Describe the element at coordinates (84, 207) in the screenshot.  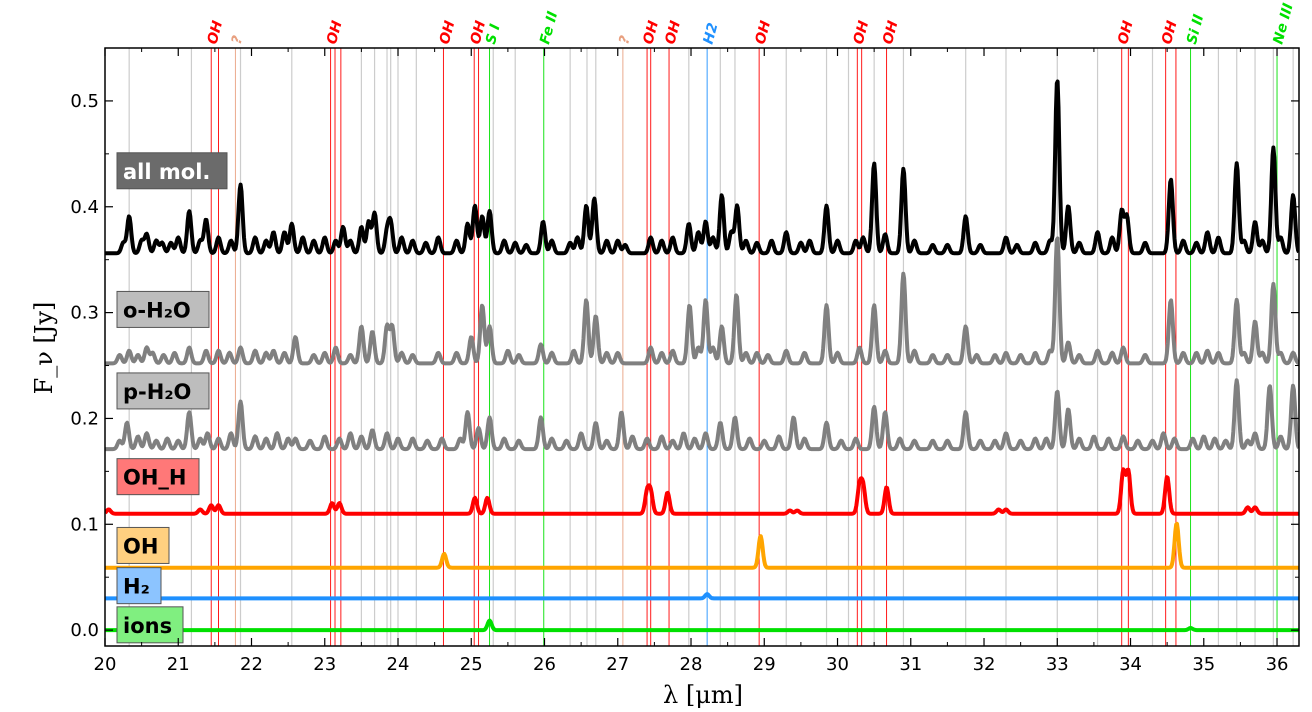
I see `y-tick-label: 0.4` at that location.